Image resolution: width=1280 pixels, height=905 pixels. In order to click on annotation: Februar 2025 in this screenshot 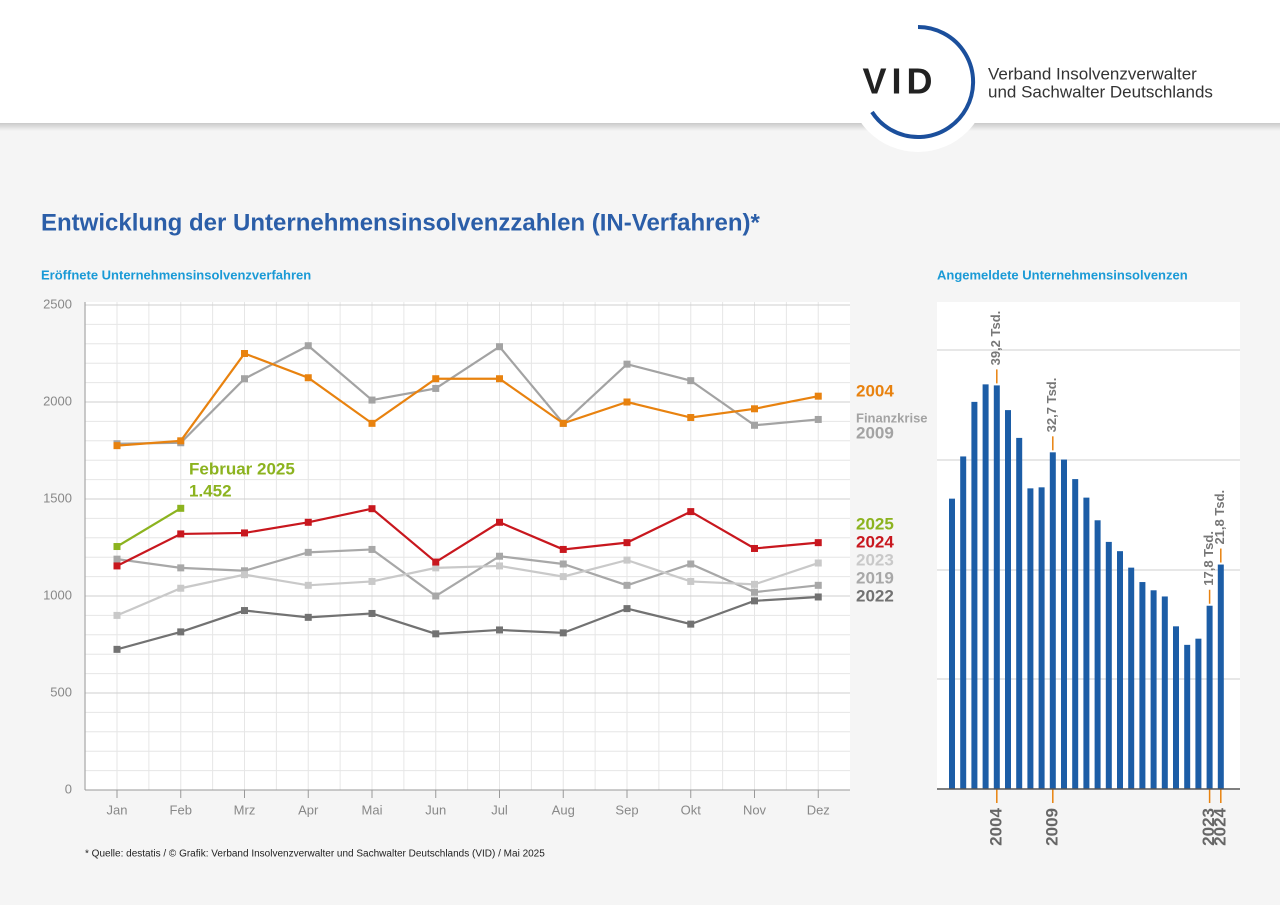, I will do `click(242, 468)`.